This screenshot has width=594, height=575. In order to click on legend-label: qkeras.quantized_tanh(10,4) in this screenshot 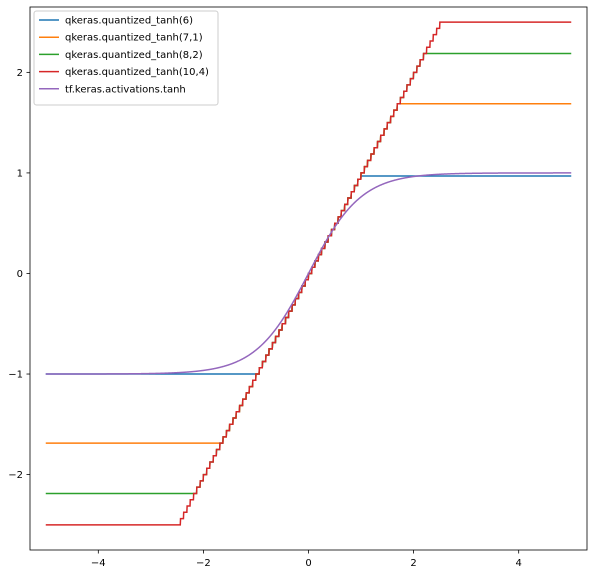, I will do `click(137, 72)`.